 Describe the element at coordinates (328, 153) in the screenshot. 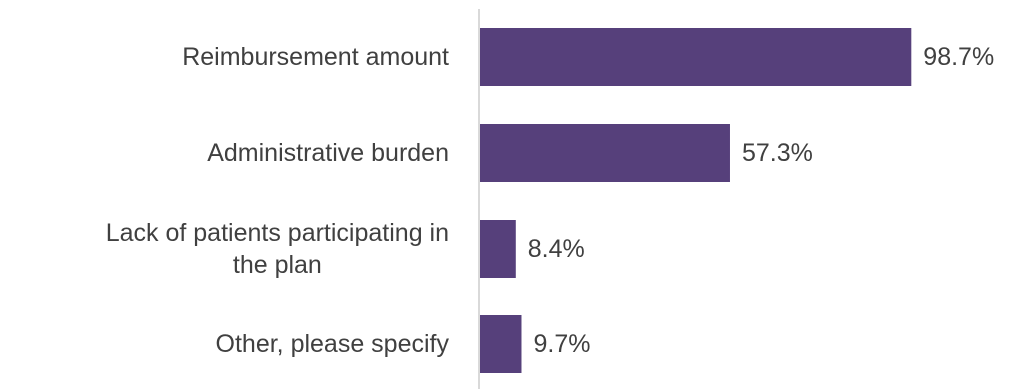

I see `category-label: Administrative burden` at that location.